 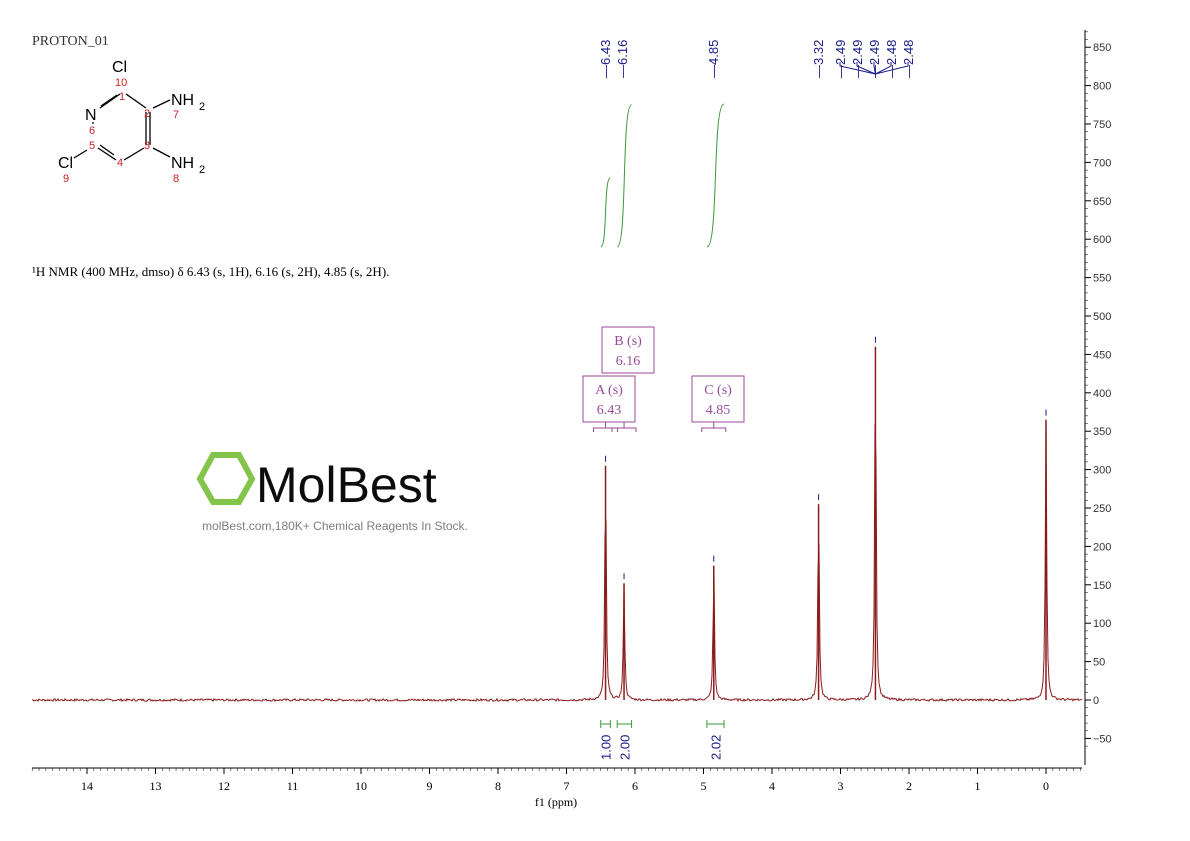 I want to click on y-tick-label: 200, so click(x=1102, y=547).